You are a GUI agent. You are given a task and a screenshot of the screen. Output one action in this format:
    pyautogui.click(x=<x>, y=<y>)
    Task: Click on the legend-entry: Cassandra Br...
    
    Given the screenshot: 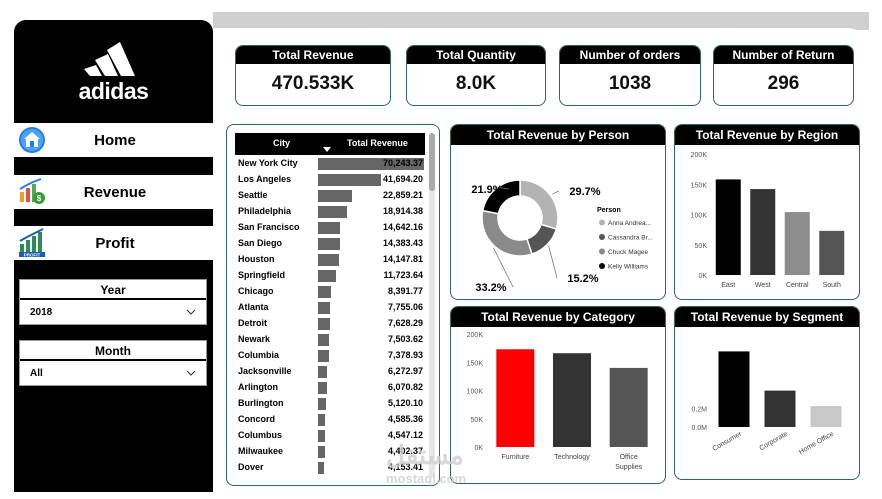 What is the action you would take?
    pyautogui.click(x=630, y=238)
    